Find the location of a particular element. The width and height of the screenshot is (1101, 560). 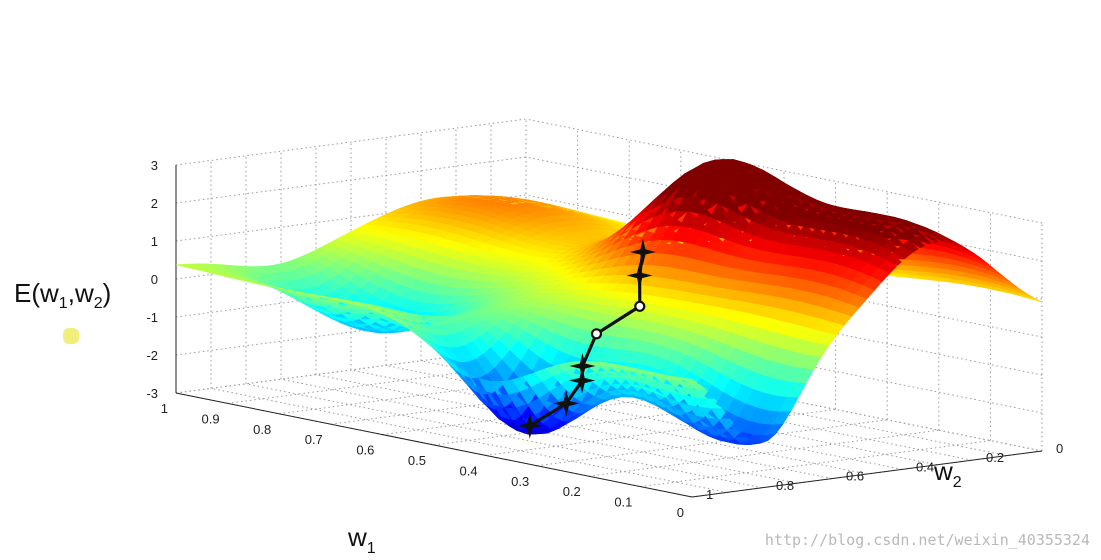

x-tick-label: 0.5 is located at coordinates (417, 460).